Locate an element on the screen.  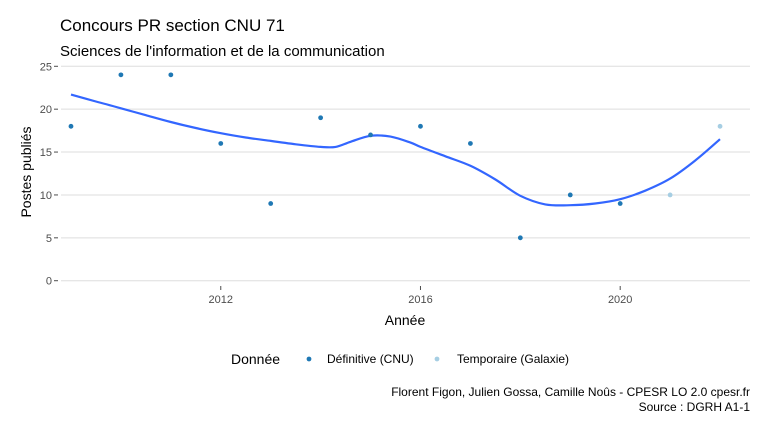
x-axis-ticks: 2012 2016 2020 is located at coordinates (420, 296).